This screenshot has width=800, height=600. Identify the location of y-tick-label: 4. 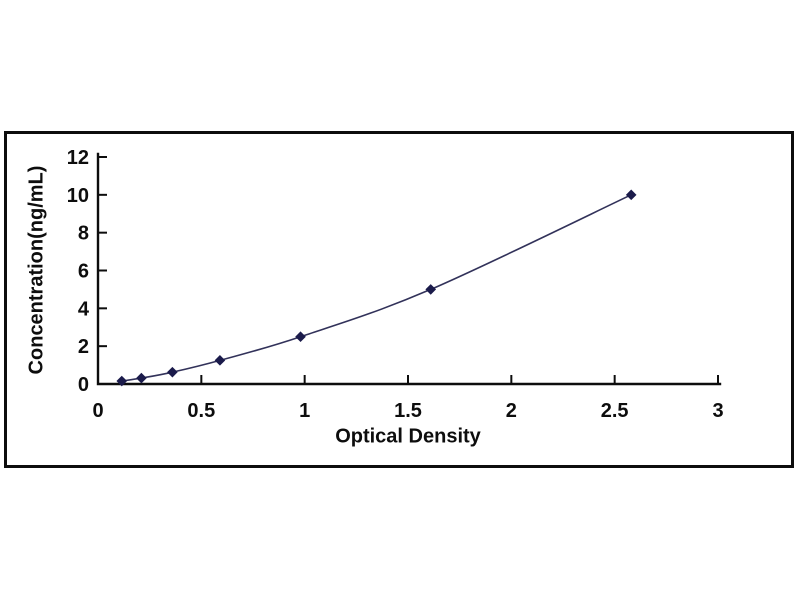
(84, 309).